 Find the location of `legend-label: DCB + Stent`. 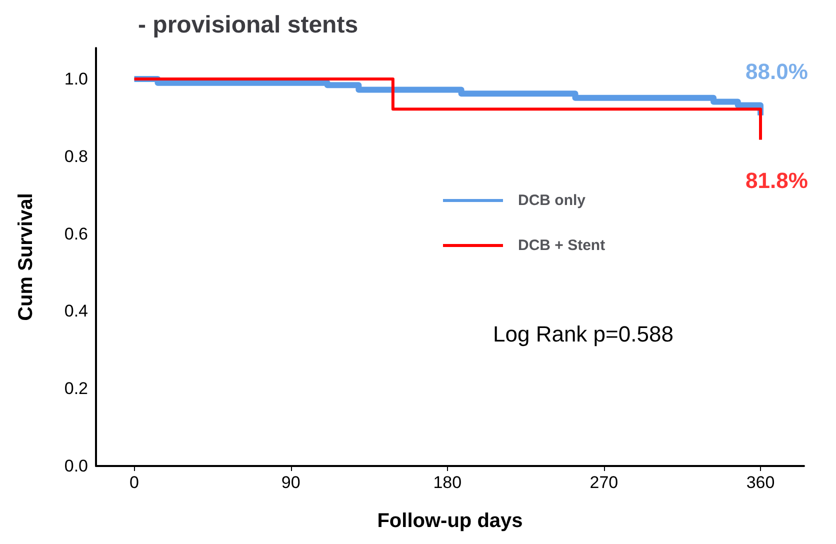

legend-label: DCB + Stent is located at coordinates (562, 245).